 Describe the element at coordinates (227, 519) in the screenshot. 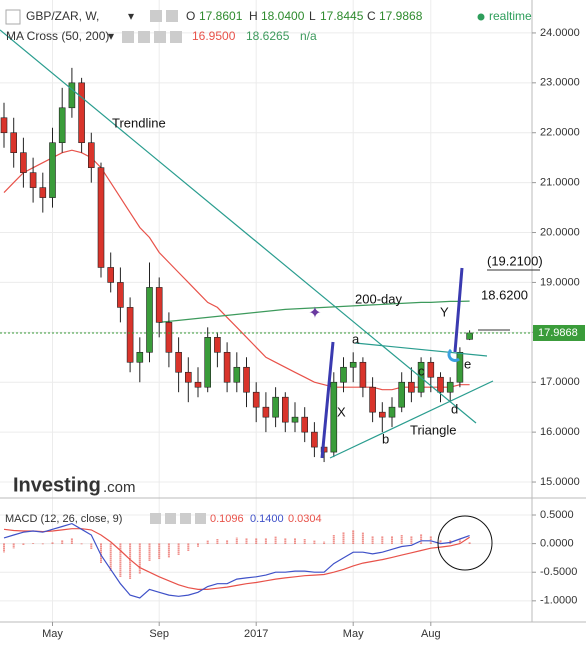

I see `macd-signal-value: 0.1096` at that location.